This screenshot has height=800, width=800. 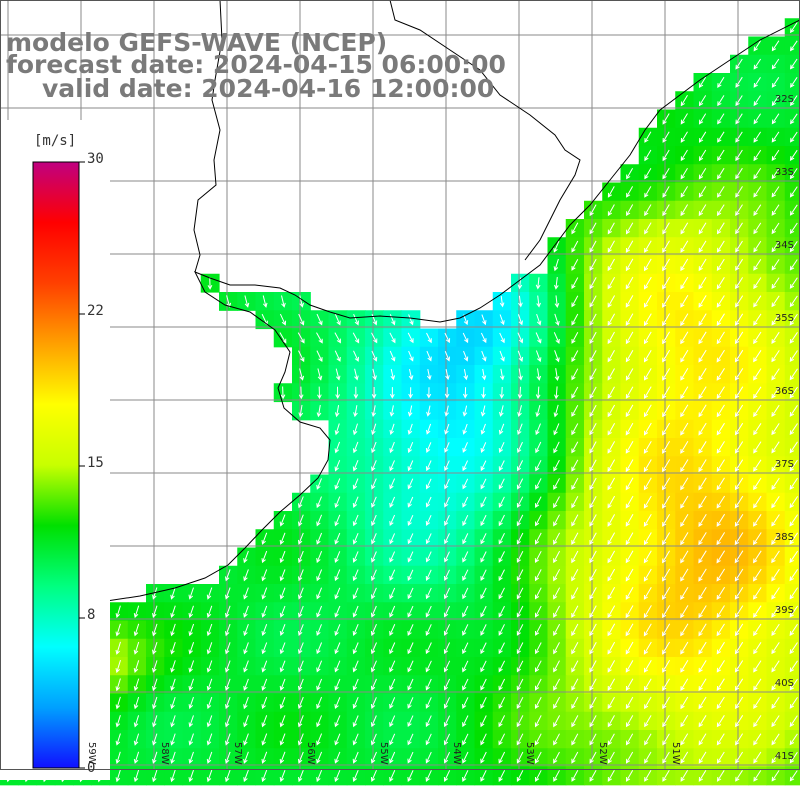 What do you see at coordinates (91, 615) in the screenshot?
I see `colorbar-tick-label: 8` at bounding box center [91, 615].